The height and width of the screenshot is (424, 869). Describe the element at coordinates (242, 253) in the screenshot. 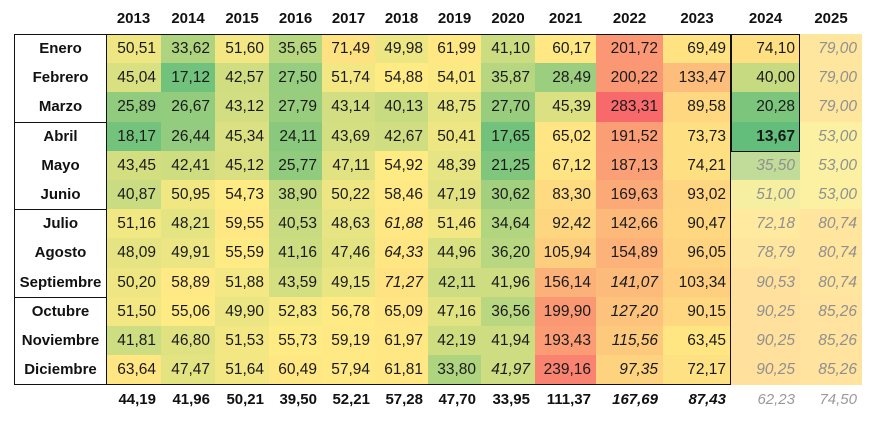

I see `cell-agosto-2015: 55,59` at that location.